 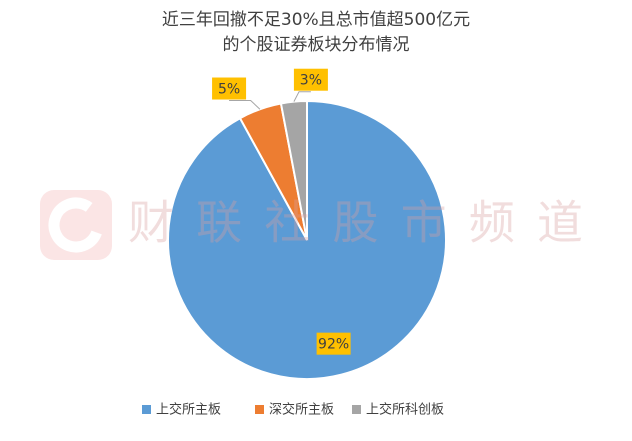 I want to click on data-label: 3%, so click(x=311, y=81).